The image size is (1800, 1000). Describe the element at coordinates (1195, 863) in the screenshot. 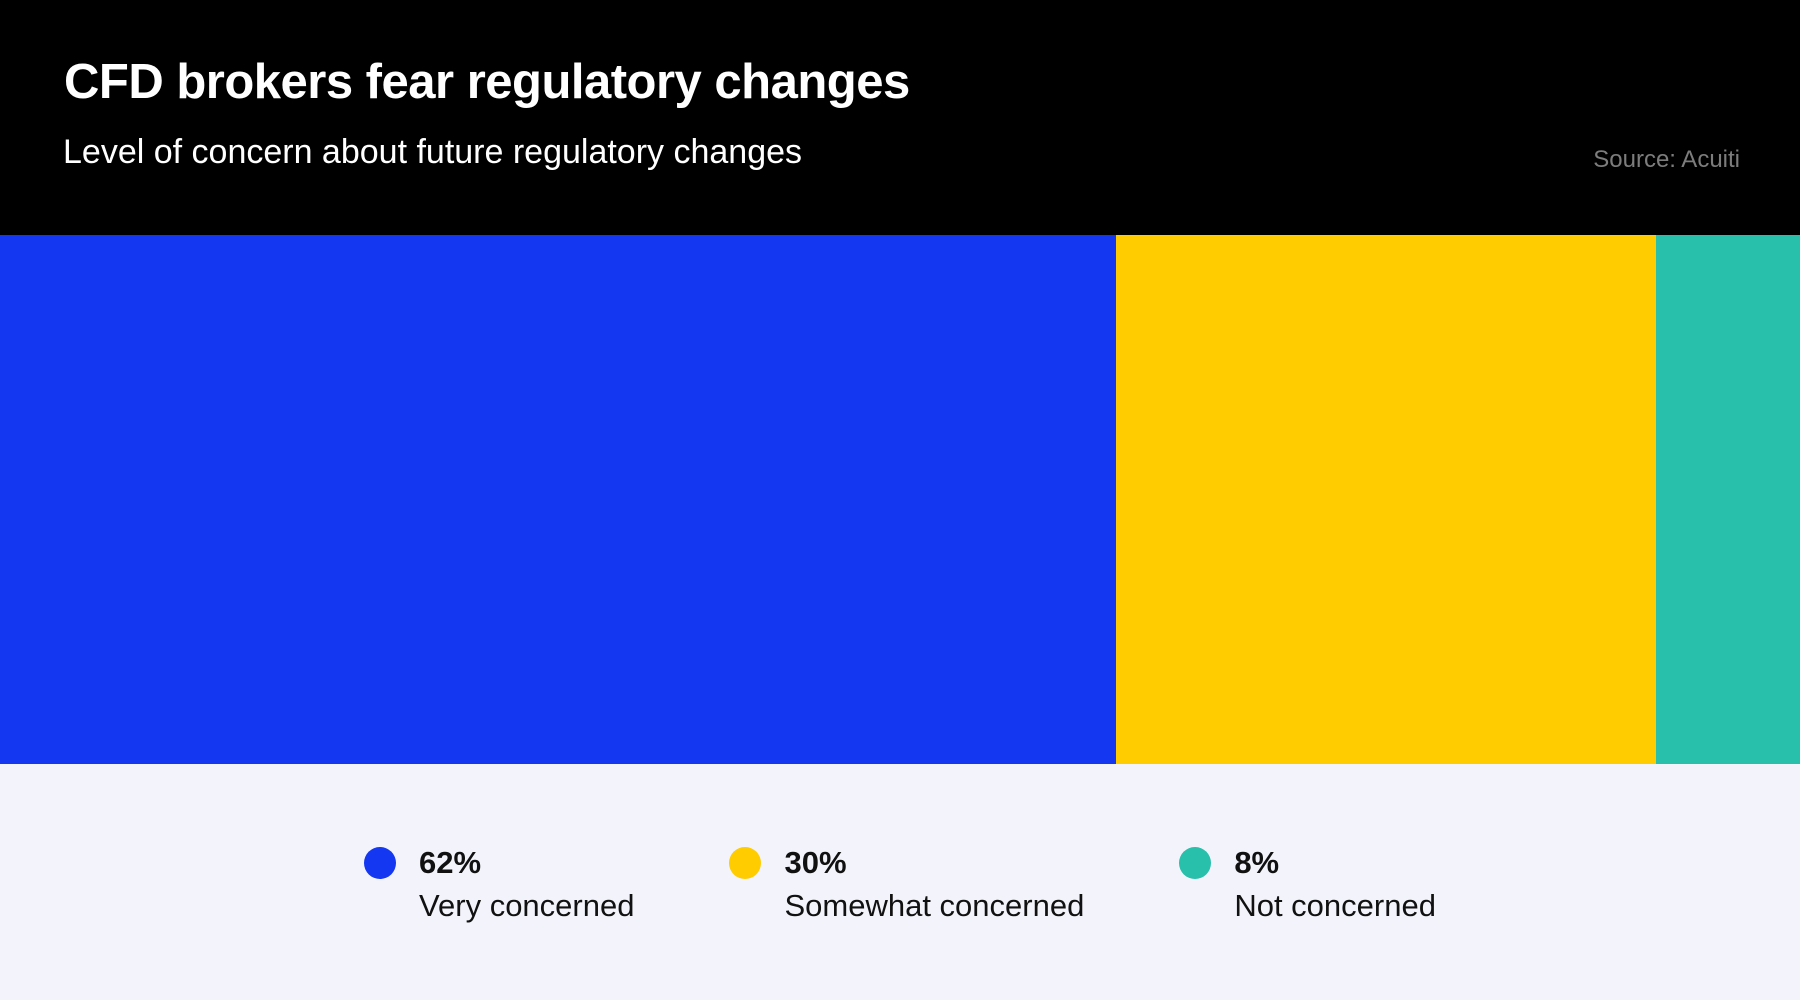

I see `legend-dot-not-concerned-icon` at that location.